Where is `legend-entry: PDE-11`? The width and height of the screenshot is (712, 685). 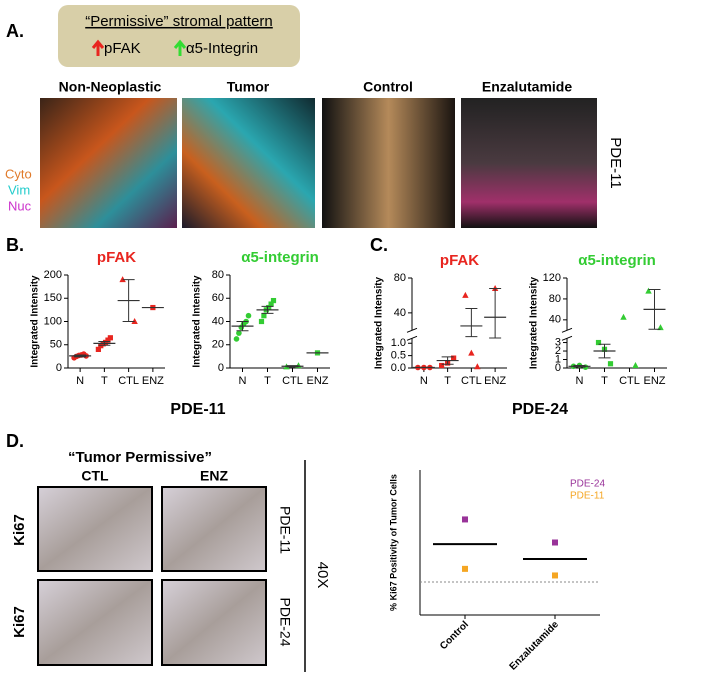 legend-entry: PDE-11 is located at coordinates (587, 496).